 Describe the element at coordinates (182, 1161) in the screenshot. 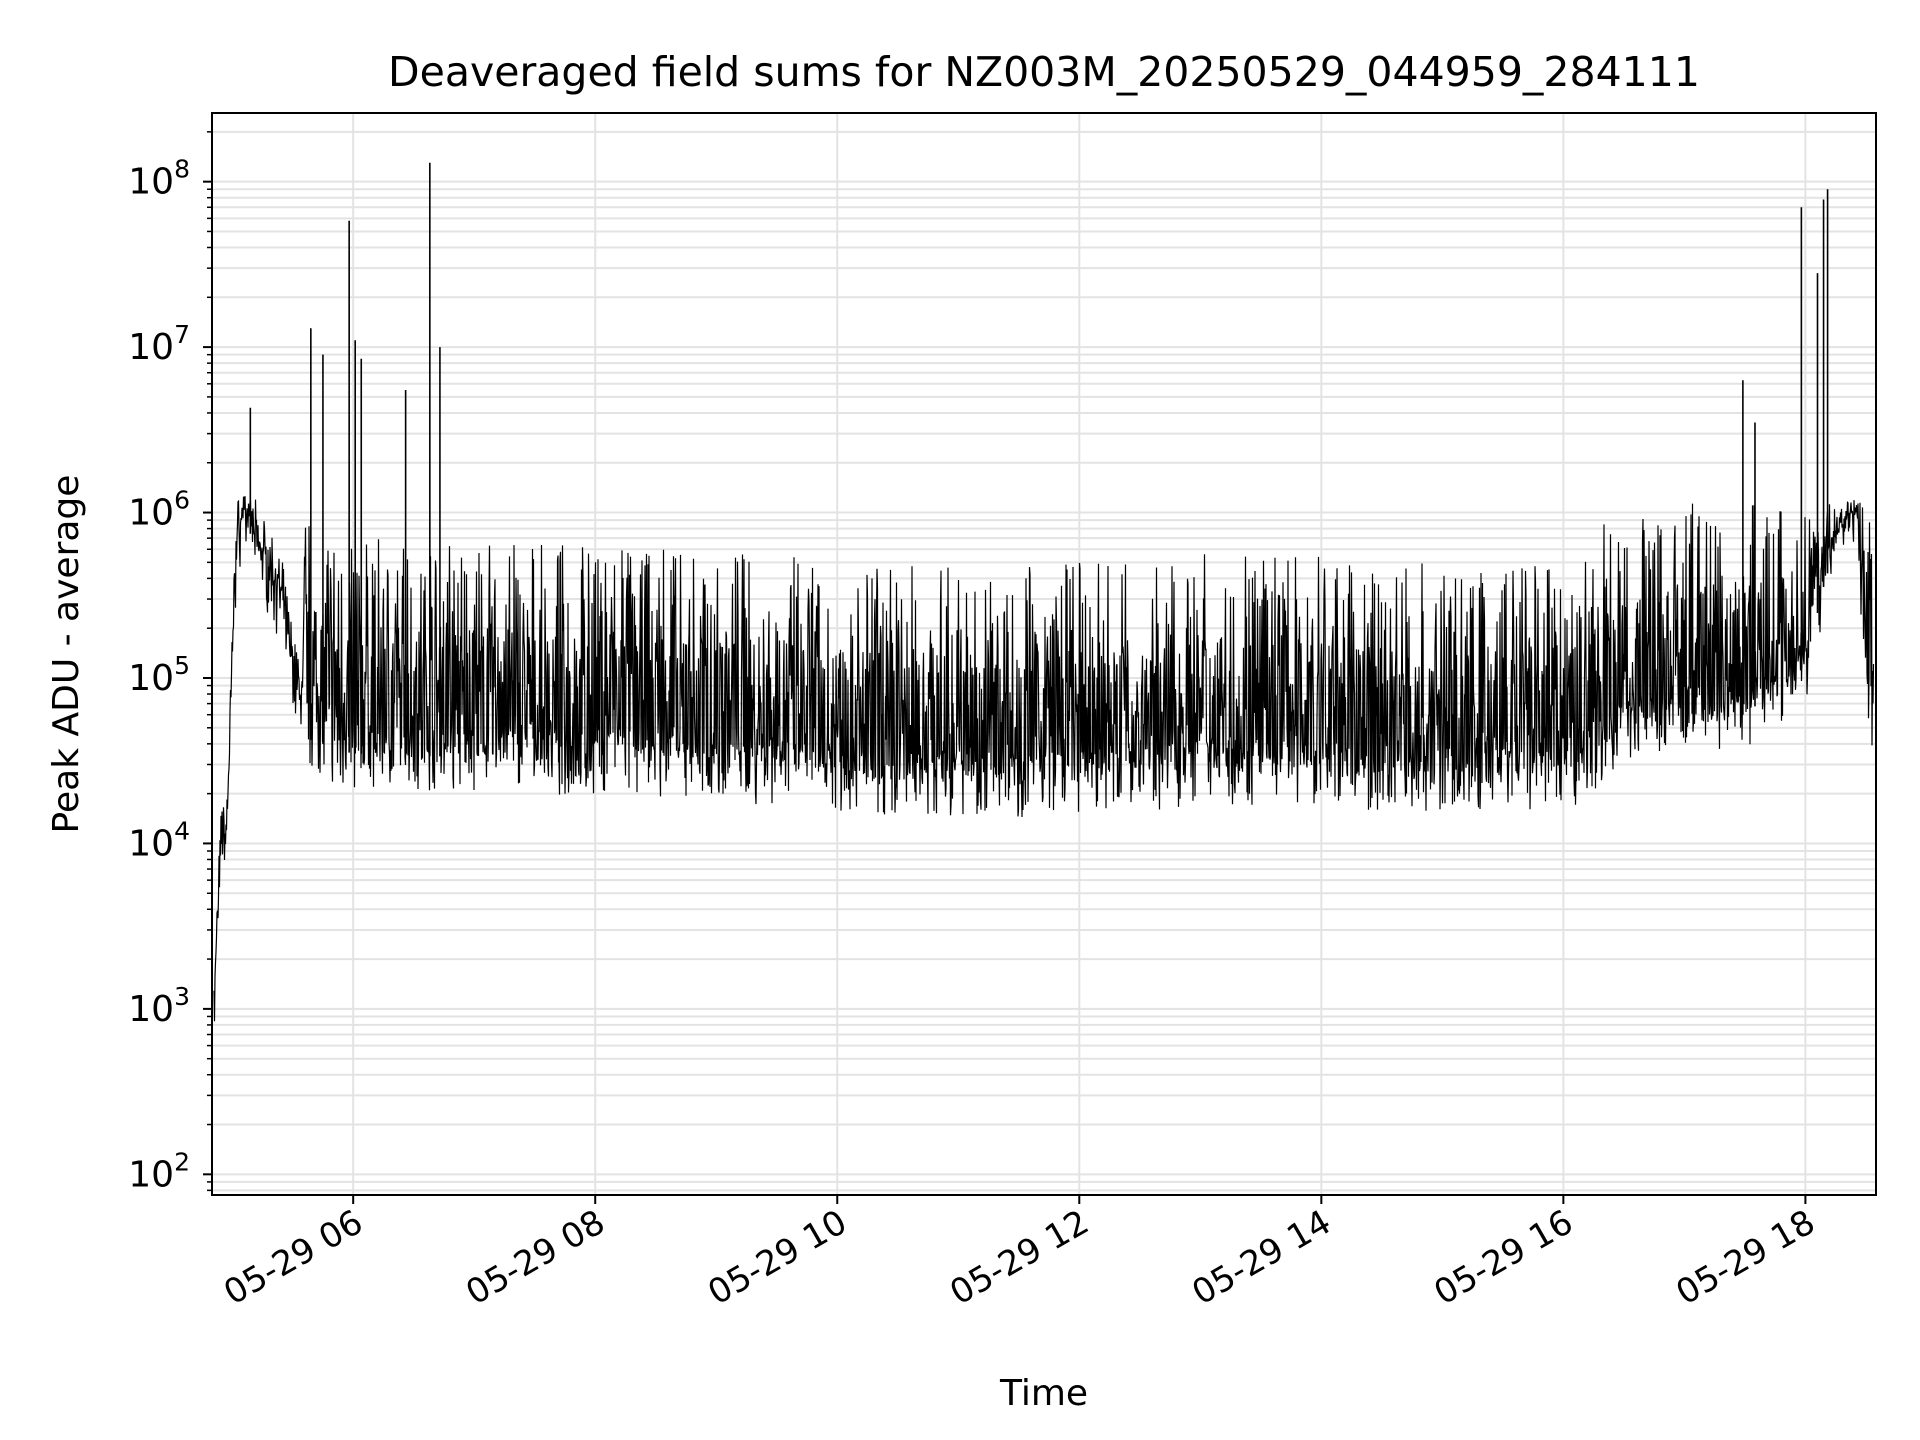

I see `y-tick-exponent: 2` at that location.